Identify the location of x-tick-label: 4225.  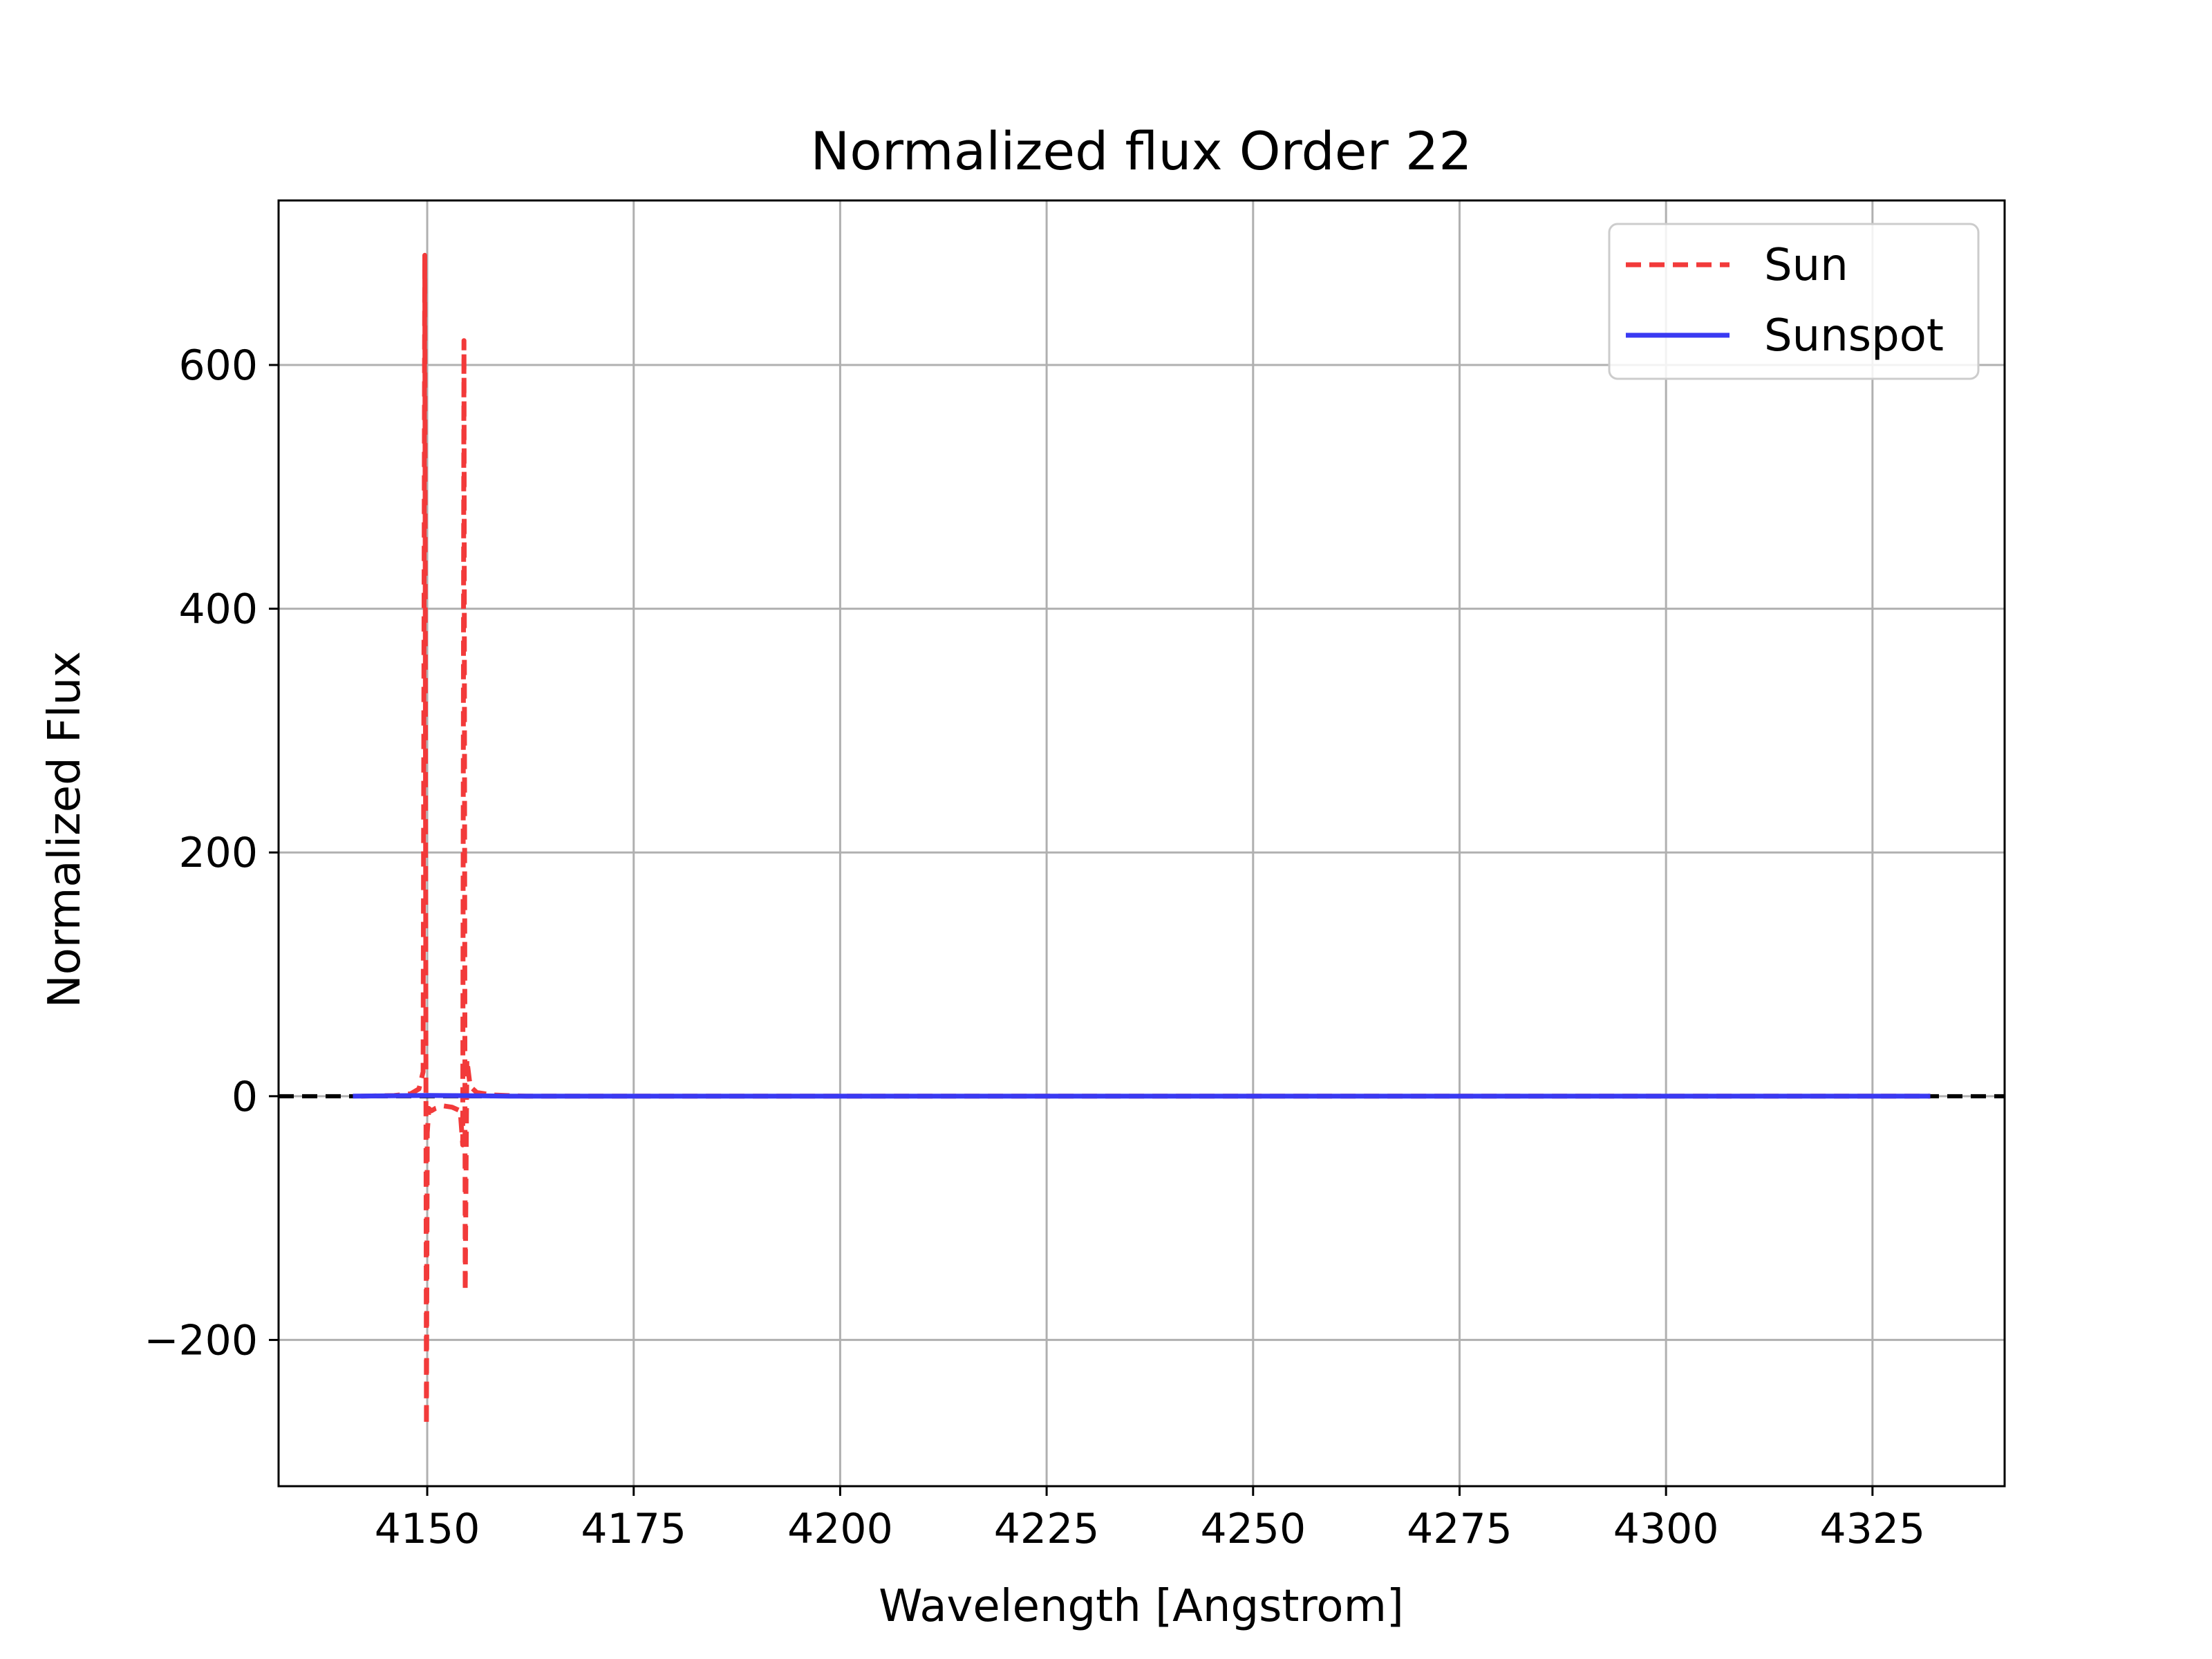
(1047, 1529).